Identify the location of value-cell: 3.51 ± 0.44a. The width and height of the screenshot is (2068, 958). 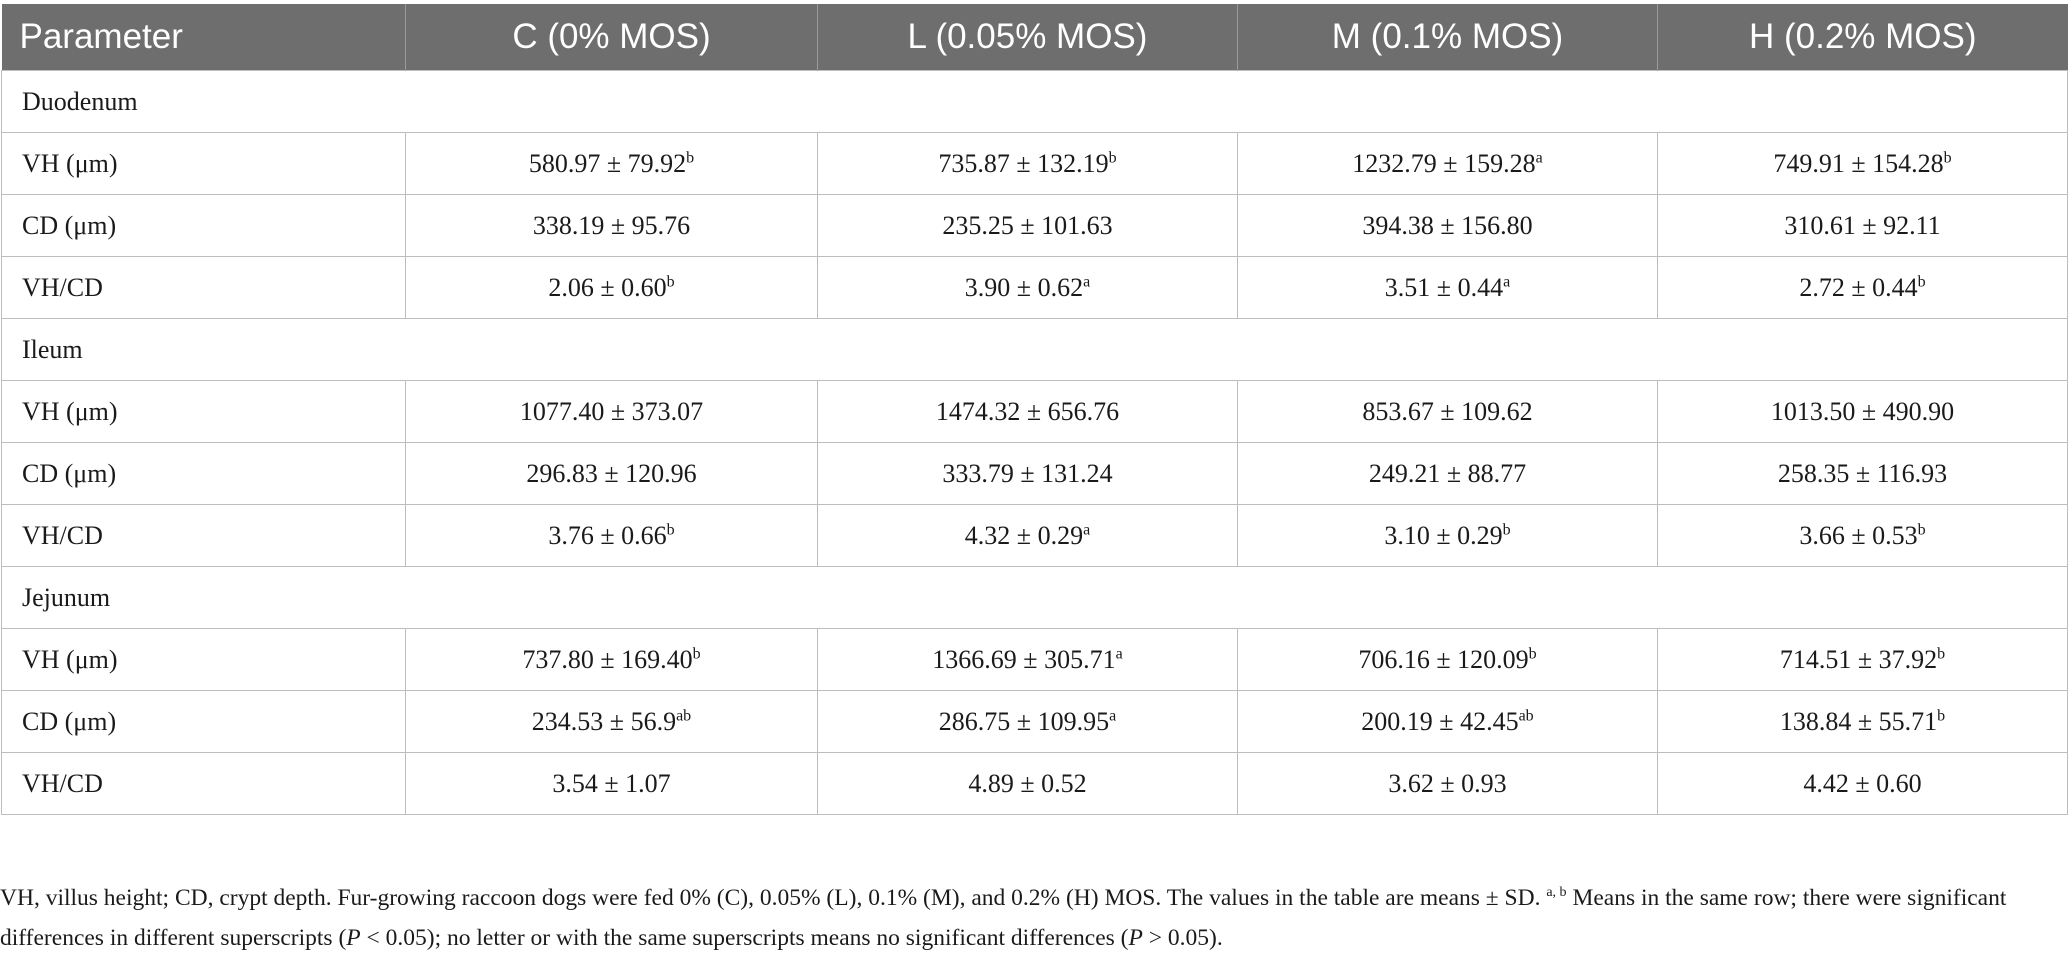
(1447, 287).